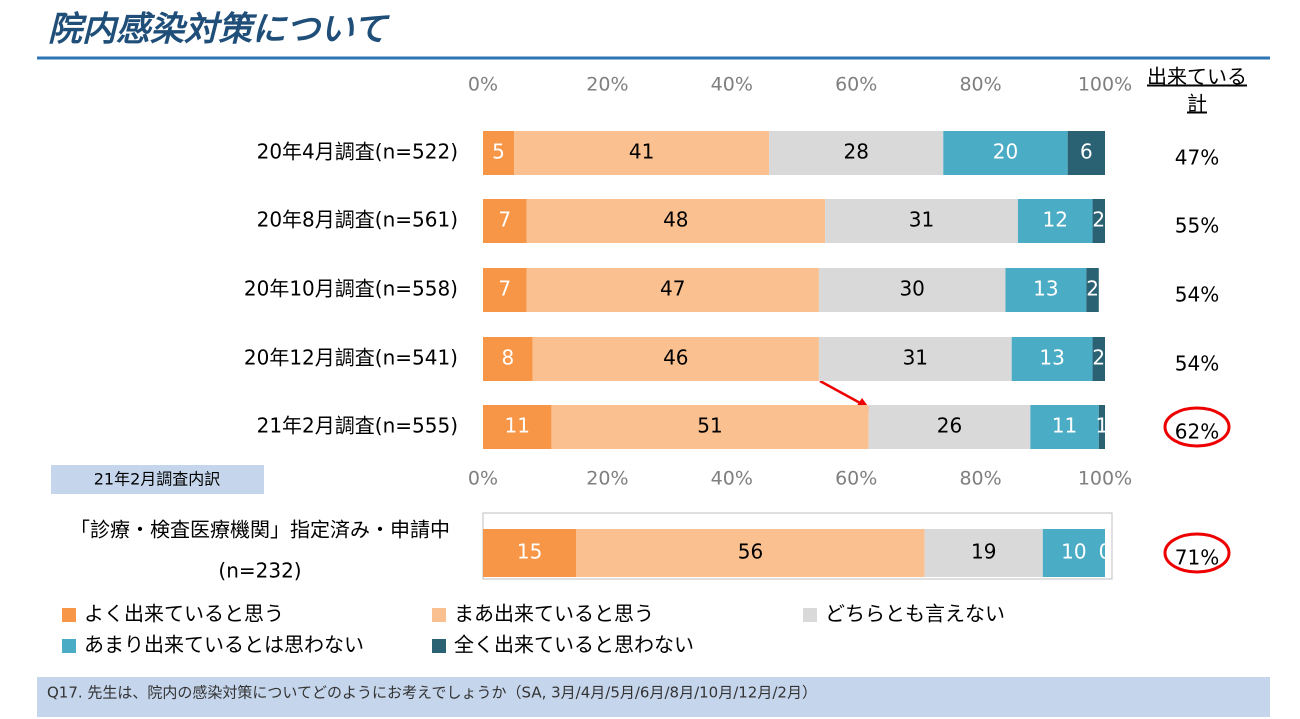  I want to click on legend-label: あまり出来ているとは思わない, so click(224, 645).